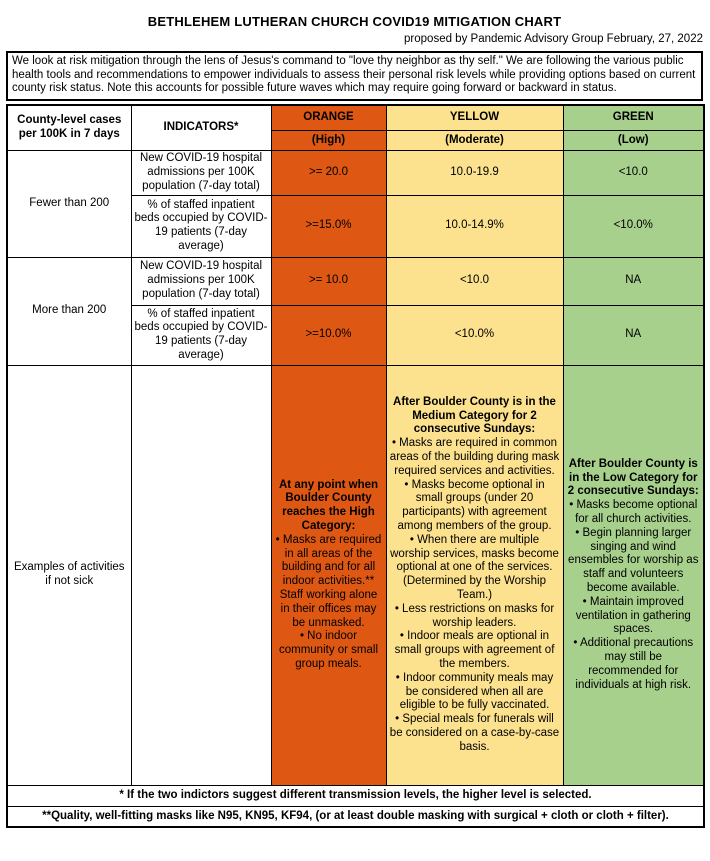 The height and width of the screenshot is (861, 710). Describe the element at coordinates (328, 335) in the screenshot. I see `value-cell-orange: >=10.0%` at that location.